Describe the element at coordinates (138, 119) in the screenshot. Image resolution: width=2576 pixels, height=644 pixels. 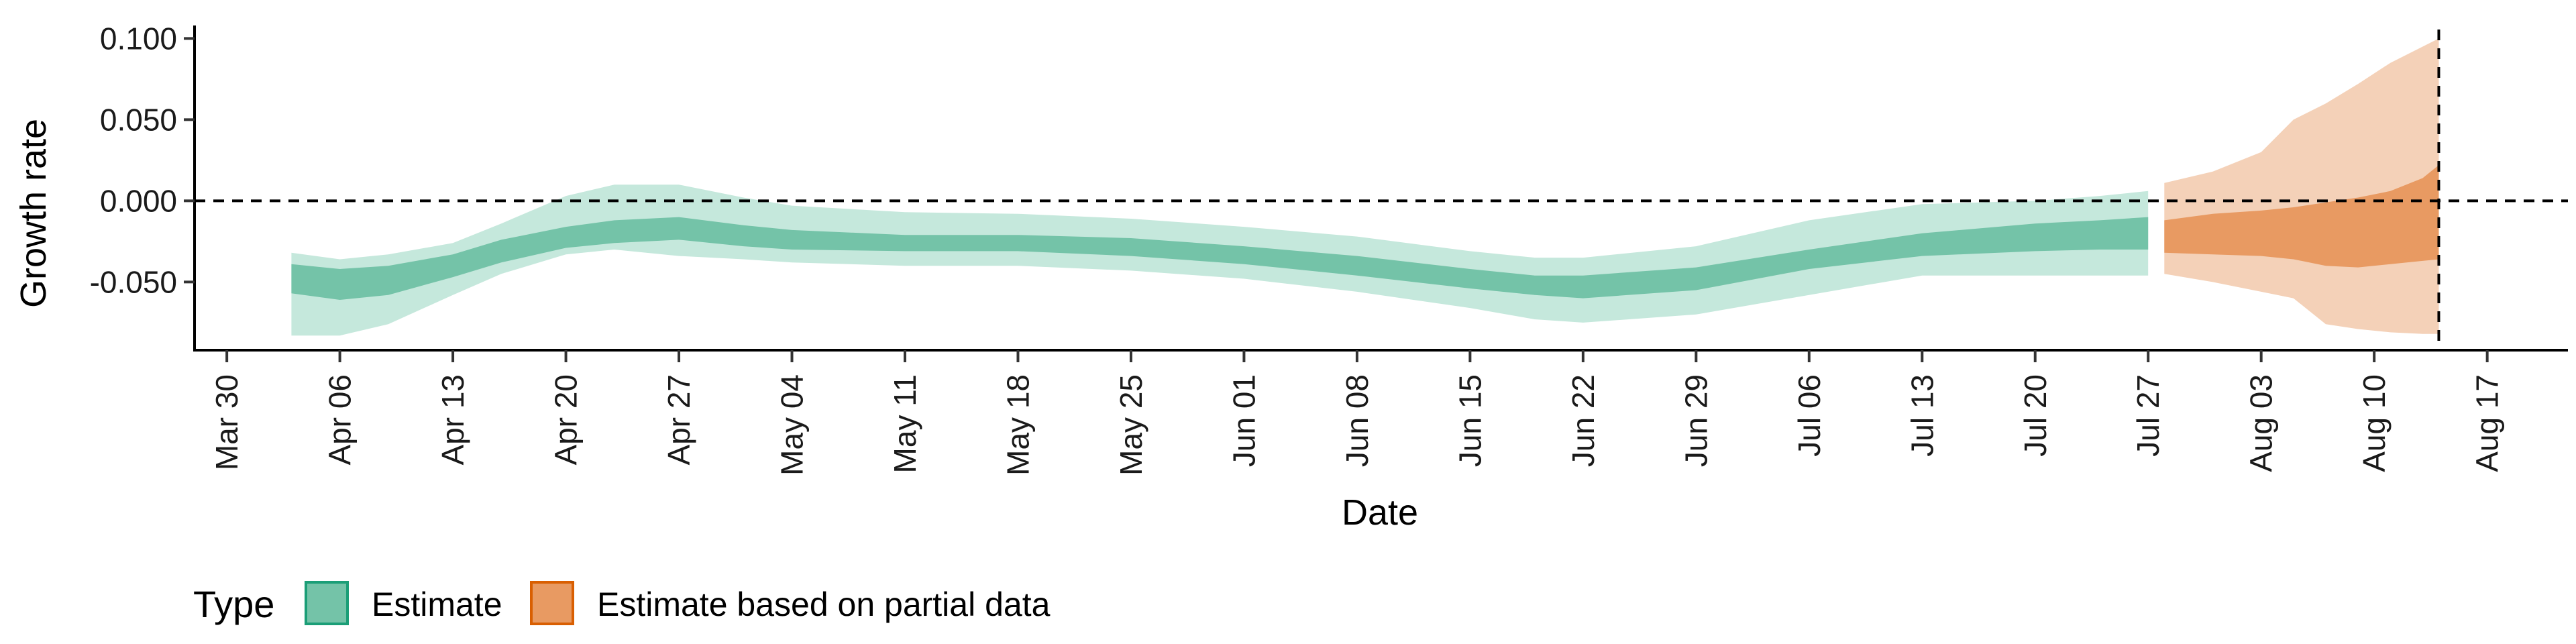
I see `y-tick-label: 0.050` at that location.